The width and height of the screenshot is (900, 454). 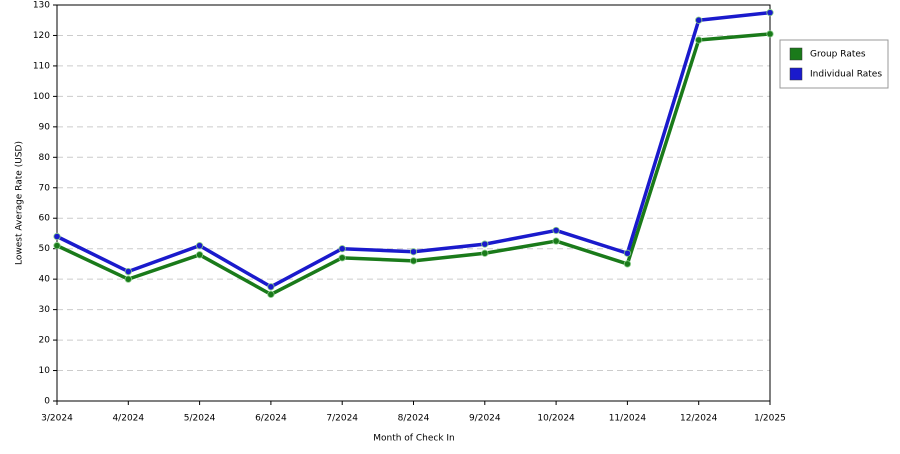 I want to click on x-tick-label: 10/2024, so click(x=556, y=419).